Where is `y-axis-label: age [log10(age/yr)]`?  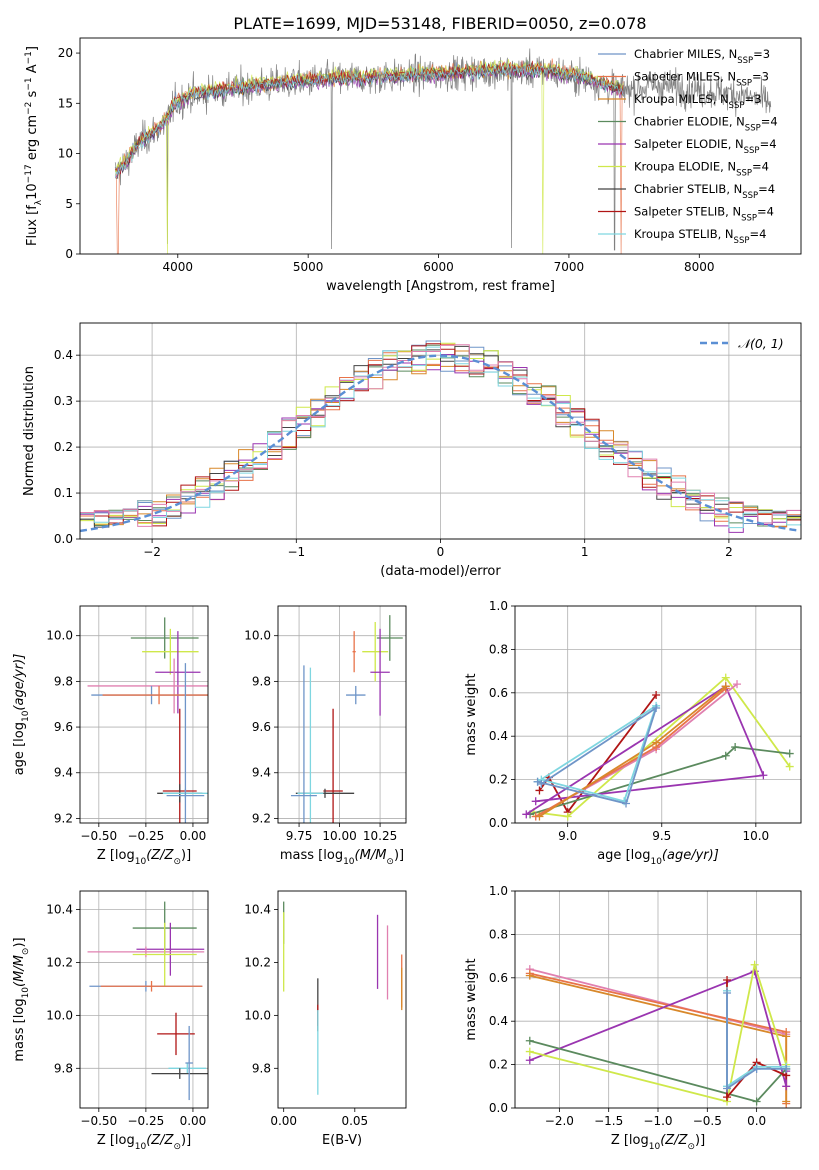 y-axis-label: age [log10(age/yr)] is located at coordinates (21, 715).